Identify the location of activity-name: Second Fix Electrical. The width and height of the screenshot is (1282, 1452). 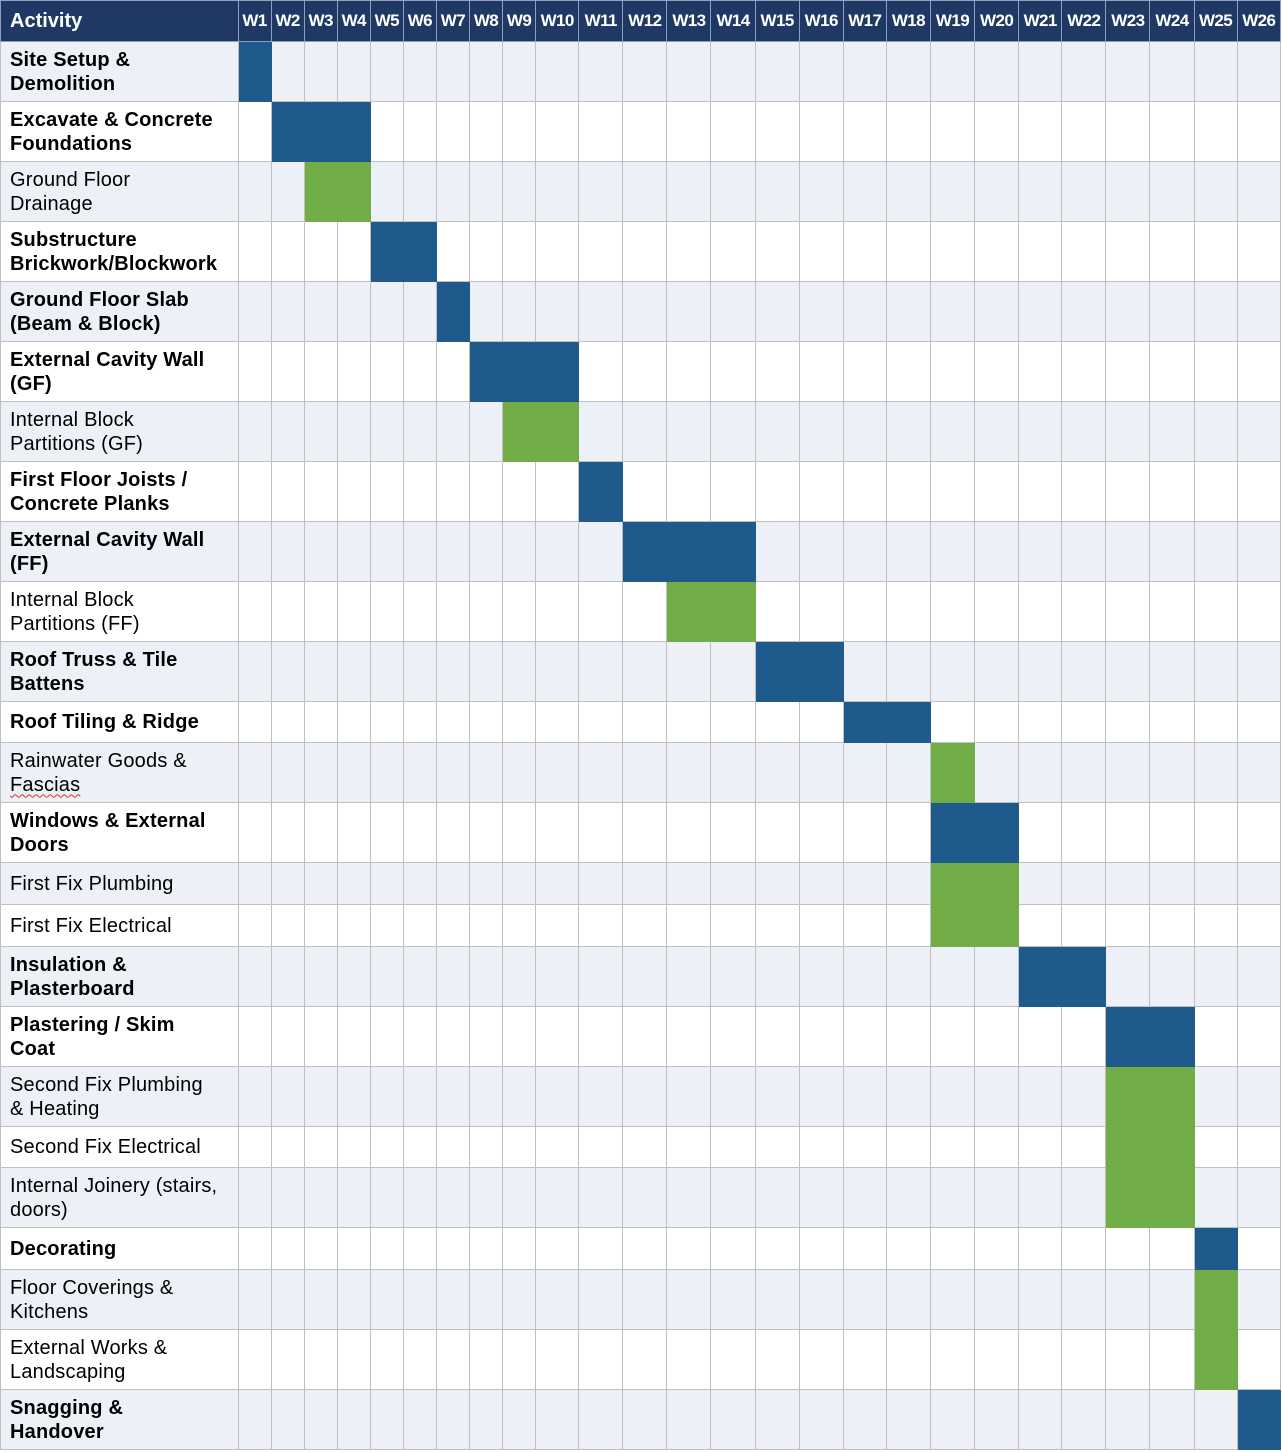
(119, 1147).